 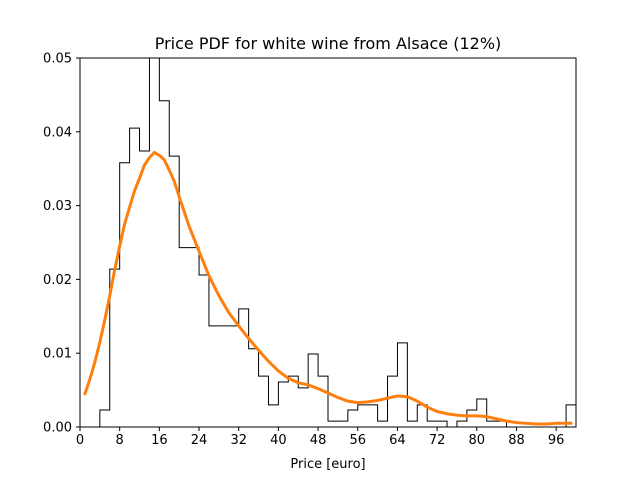 What do you see at coordinates (278, 440) in the screenshot?
I see `x-tick-label: 40` at bounding box center [278, 440].